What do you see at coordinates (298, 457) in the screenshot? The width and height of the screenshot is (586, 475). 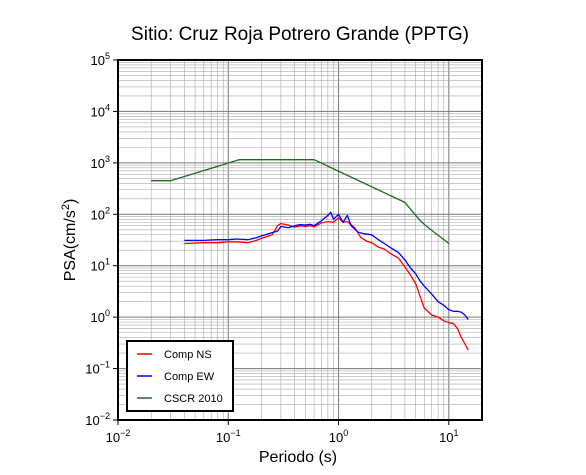 I see `x-axis-label: Periodo (s)` at bounding box center [298, 457].